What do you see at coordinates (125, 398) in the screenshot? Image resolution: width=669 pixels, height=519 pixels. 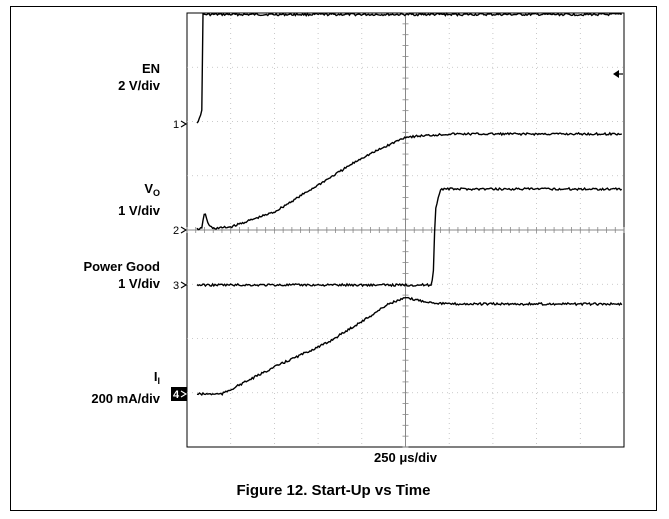 I see `ii-scale: 200 mA/div` at bounding box center [125, 398].